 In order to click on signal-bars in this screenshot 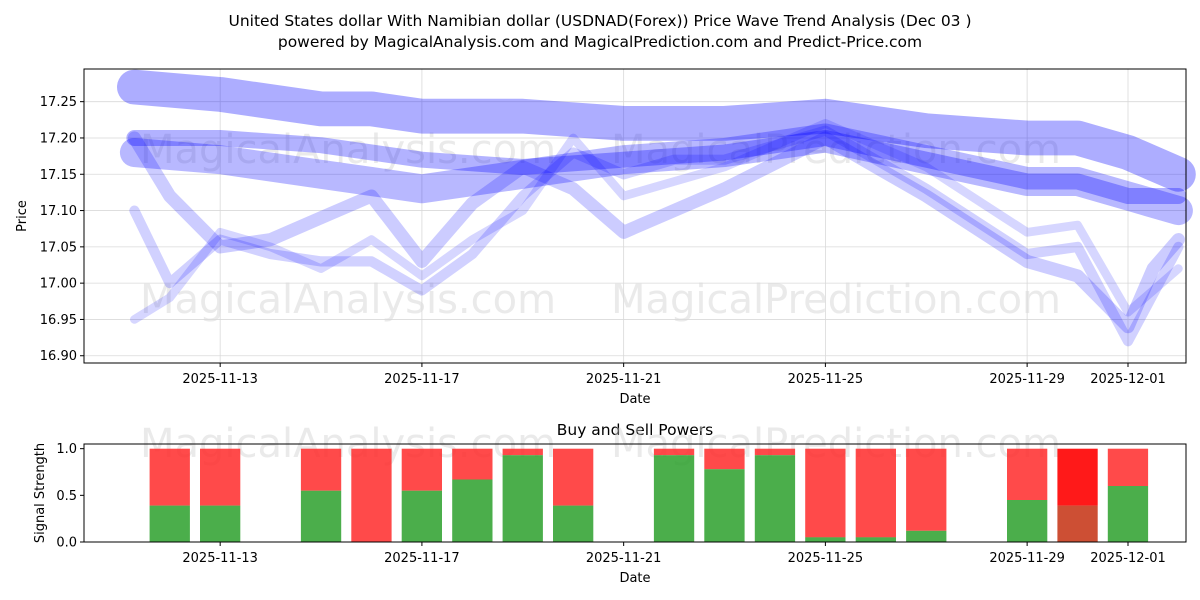, I will do `click(649, 495)`.